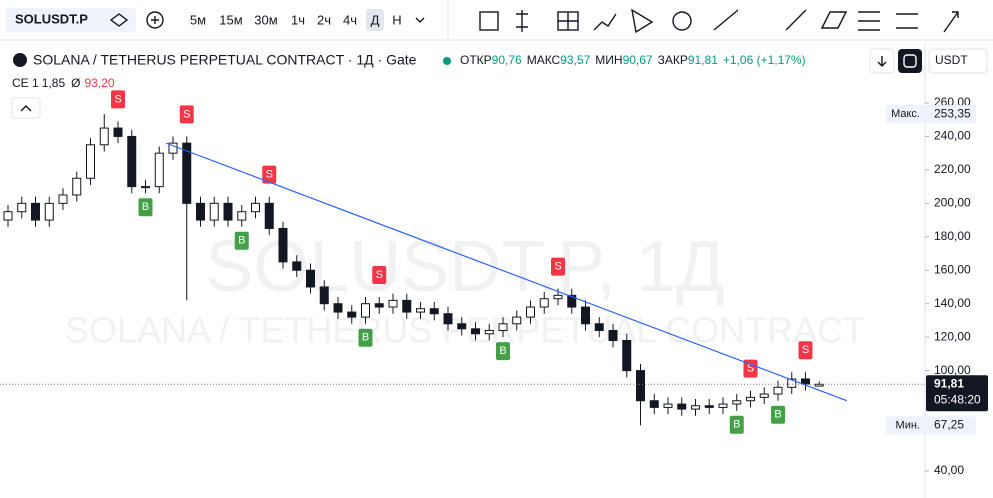 Image resolution: width=993 pixels, height=498 pixels. Describe the element at coordinates (882, 61) in the screenshot. I see `down-icon` at that location.